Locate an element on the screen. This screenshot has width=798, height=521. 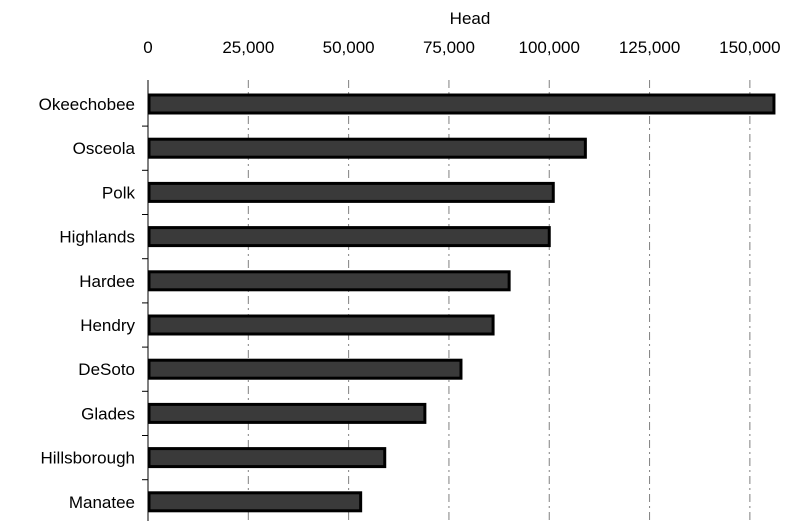
category-label: Hardee is located at coordinates (107, 281).